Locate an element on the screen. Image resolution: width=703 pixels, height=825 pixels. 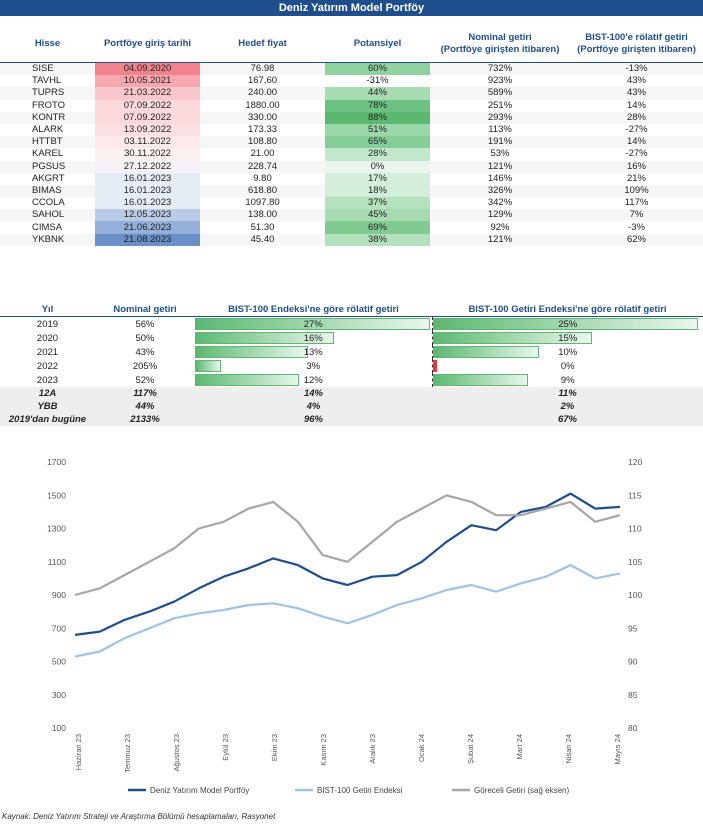
ticker-cell: TUPRS is located at coordinates (47, 93).